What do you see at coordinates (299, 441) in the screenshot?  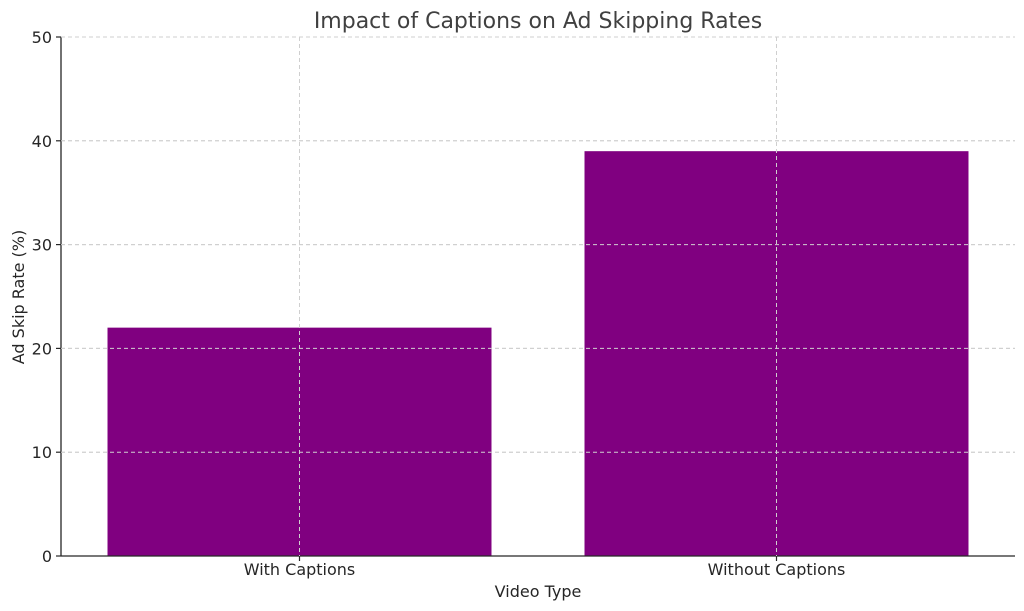 I see `bar-with-captions` at bounding box center [299, 441].